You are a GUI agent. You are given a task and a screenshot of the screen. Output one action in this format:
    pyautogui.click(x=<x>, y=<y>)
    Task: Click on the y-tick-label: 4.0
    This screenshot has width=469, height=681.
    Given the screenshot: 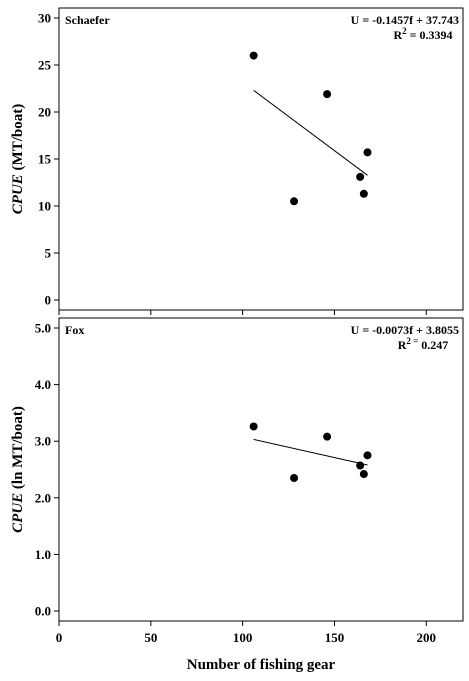 What is the action you would take?
    pyautogui.click(x=43, y=384)
    